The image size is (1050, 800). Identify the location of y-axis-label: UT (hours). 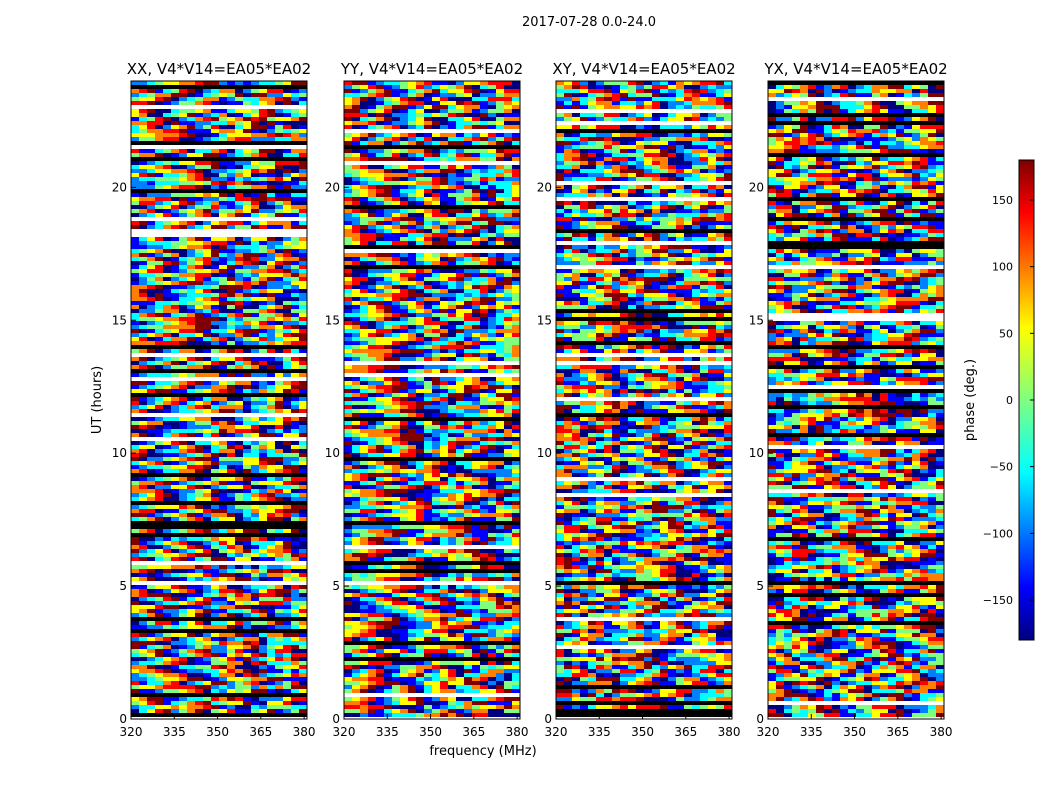
(97, 400).